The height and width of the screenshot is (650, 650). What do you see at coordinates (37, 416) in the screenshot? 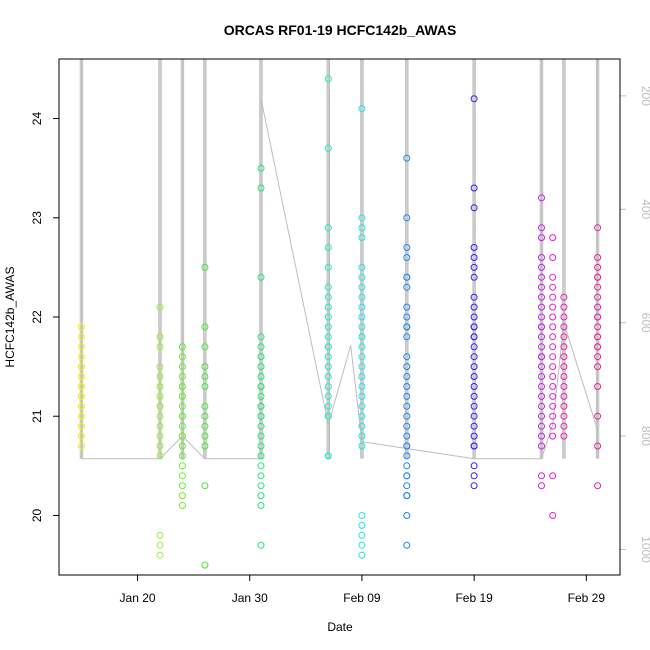
I see `y-tick-label-21: 21` at bounding box center [37, 416].